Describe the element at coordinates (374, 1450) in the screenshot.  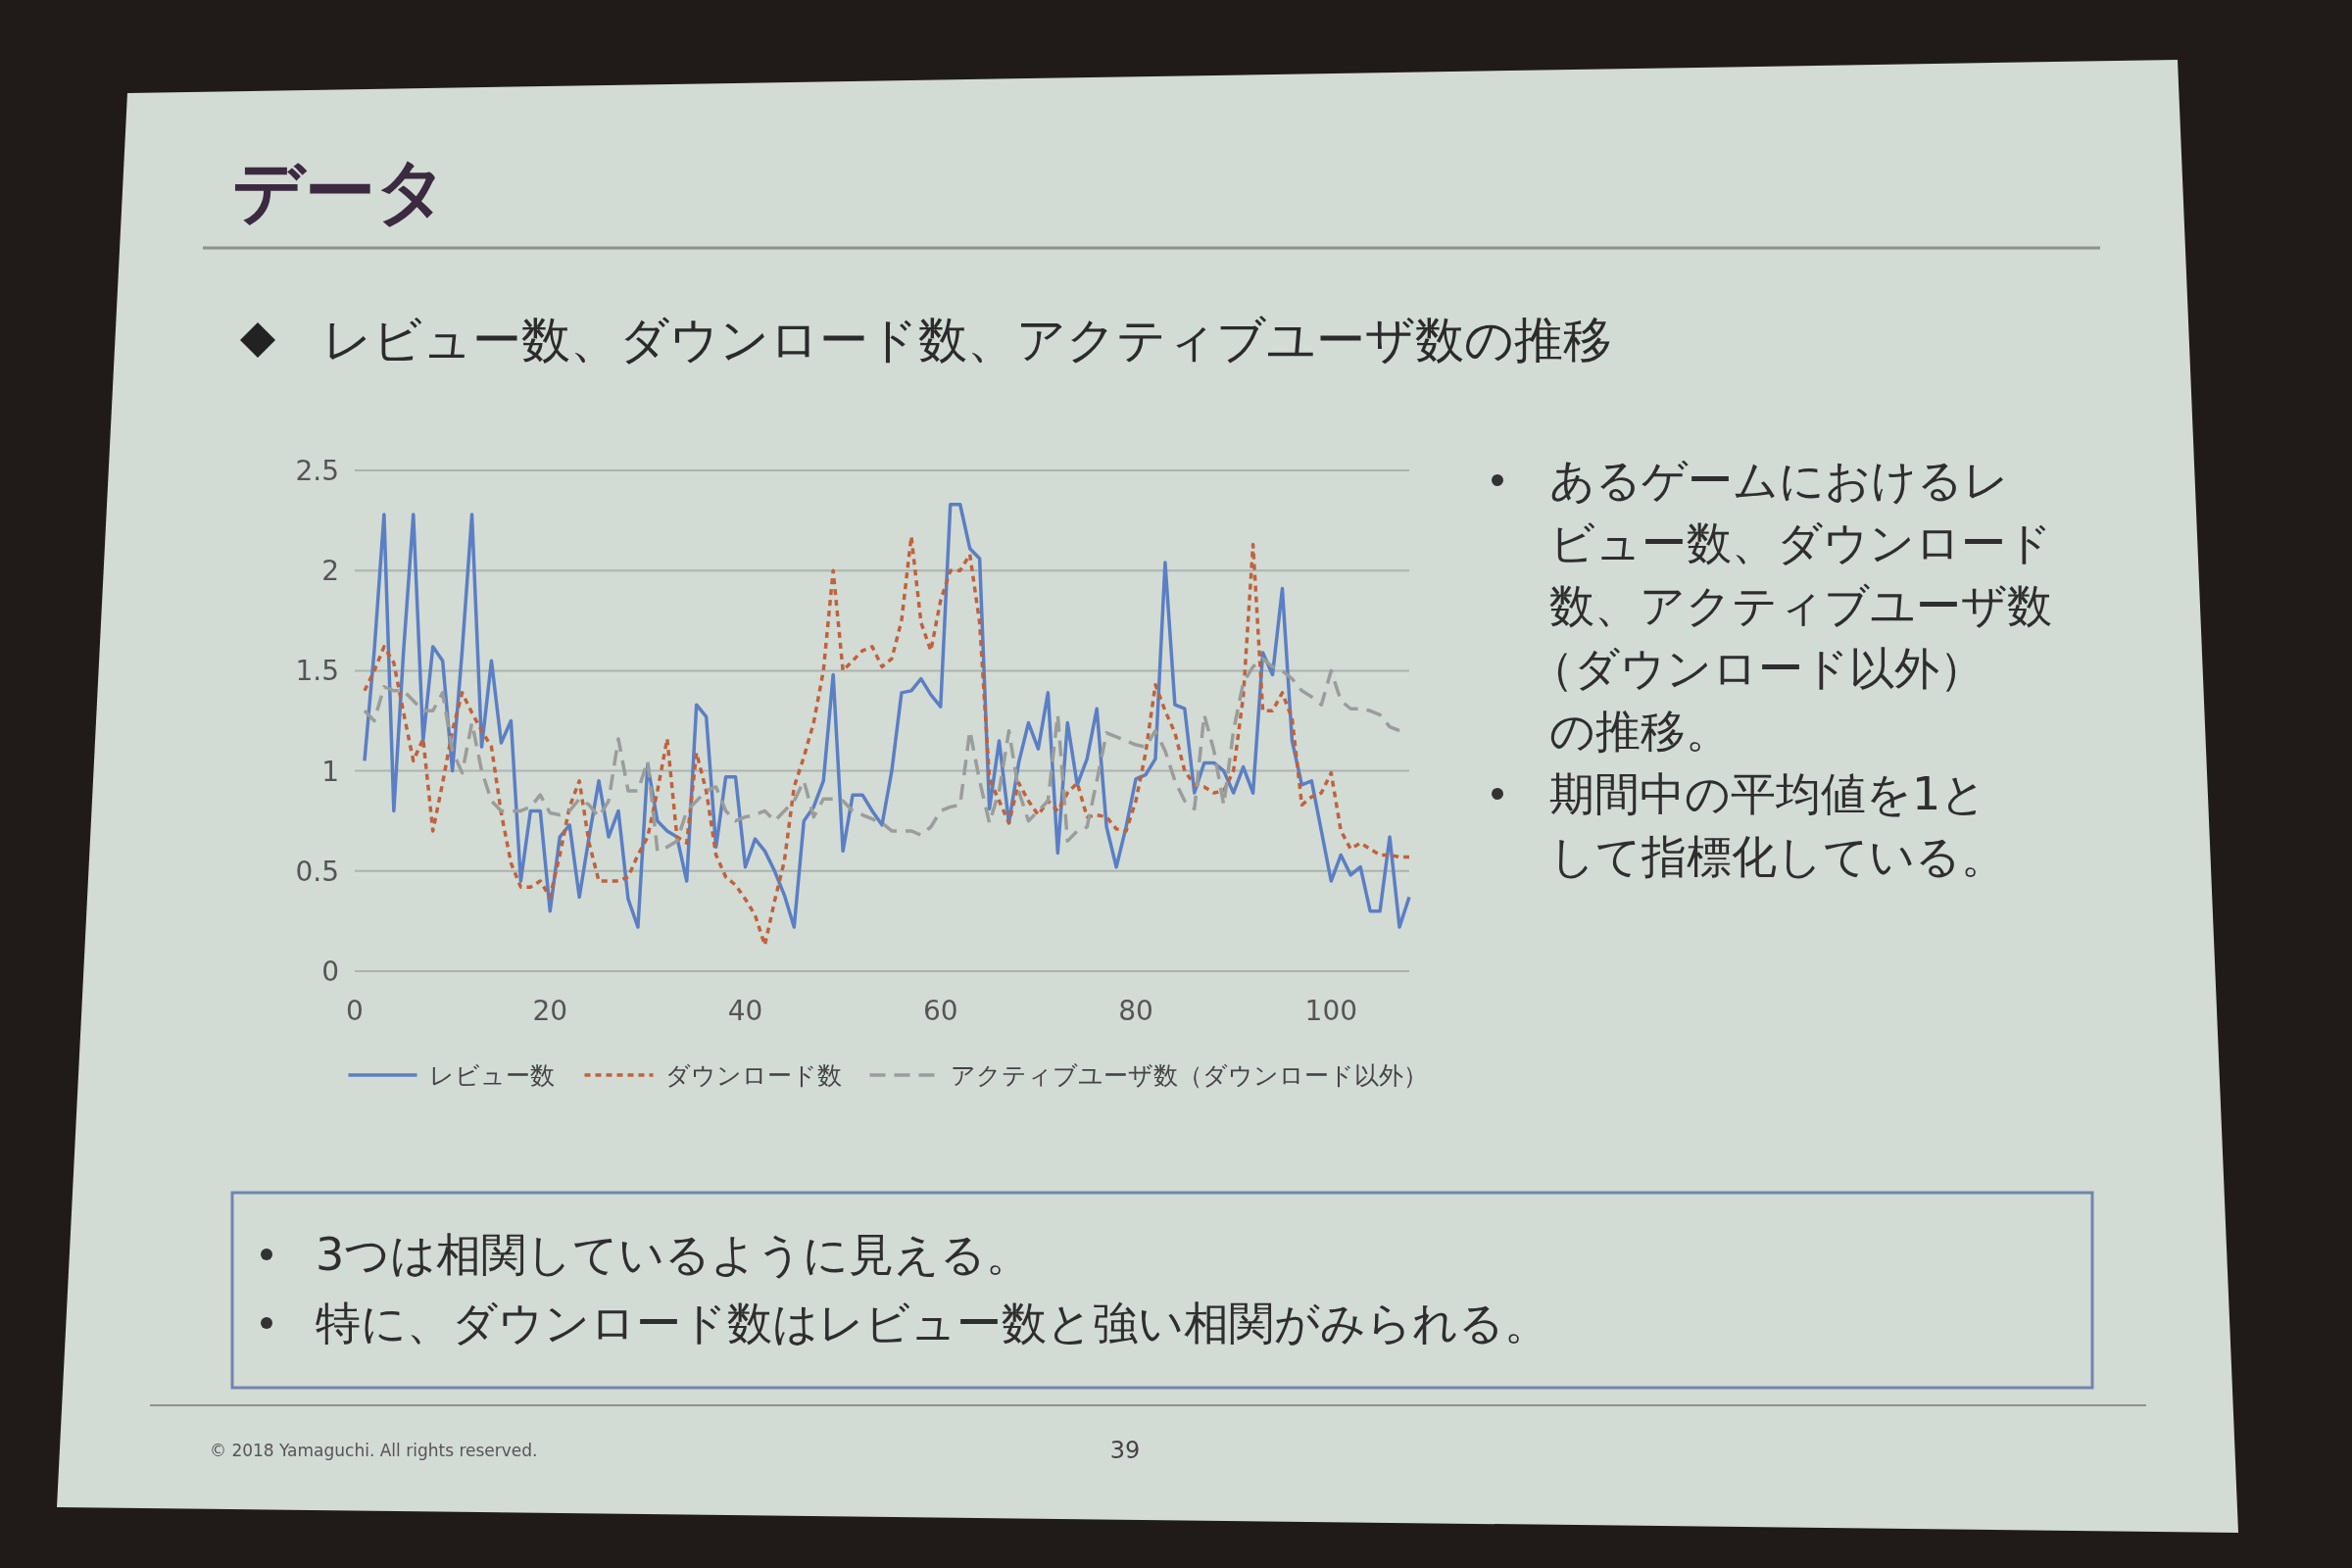
I see `text: © 2018 Yamaguchi. All rights reserved.` at that location.